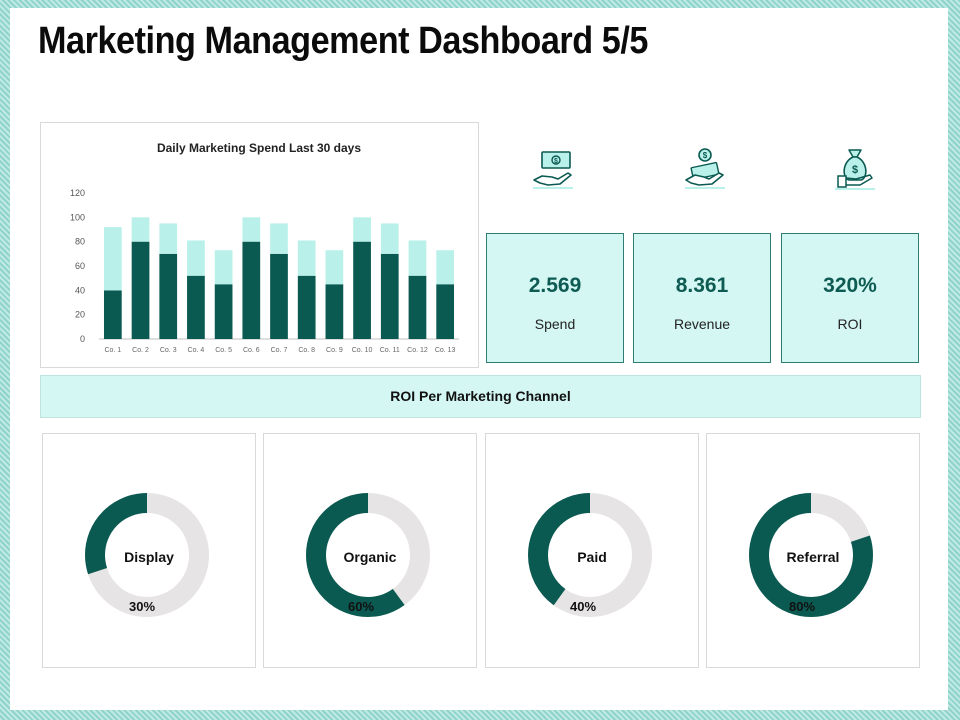 The width and height of the screenshot is (960, 720). What do you see at coordinates (445, 350) in the screenshot?
I see `x-tick-label: Co. 13` at bounding box center [445, 350].